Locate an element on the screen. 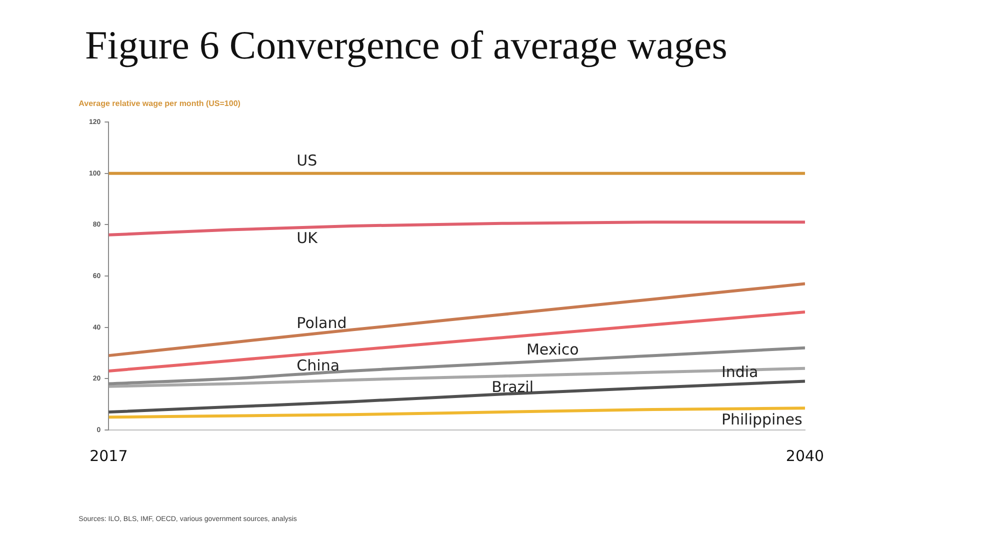 Image resolution: width=985 pixels, height=539 pixels. series-label: US is located at coordinates (307, 161).